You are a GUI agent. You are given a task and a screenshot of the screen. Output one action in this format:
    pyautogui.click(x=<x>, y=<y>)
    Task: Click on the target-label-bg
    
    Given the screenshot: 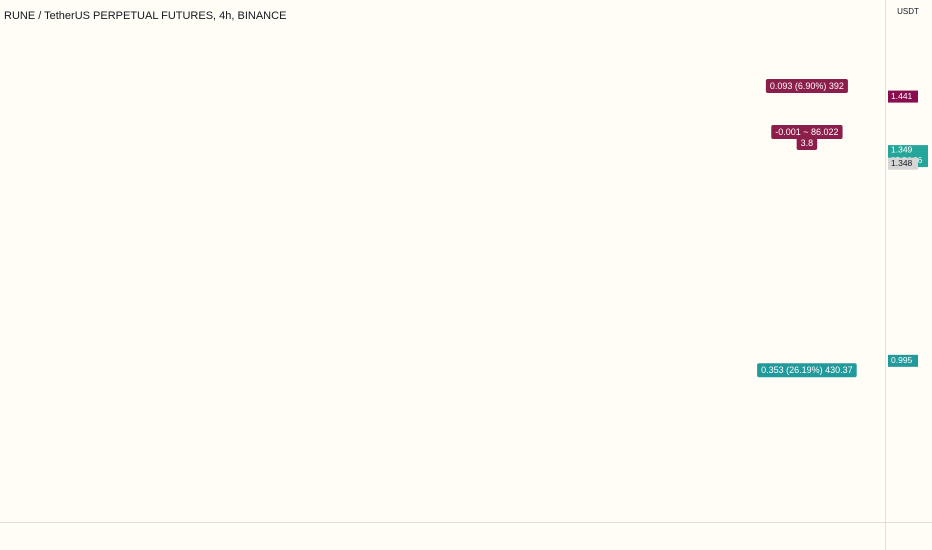 What is the action you would take?
    pyautogui.click(x=807, y=370)
    